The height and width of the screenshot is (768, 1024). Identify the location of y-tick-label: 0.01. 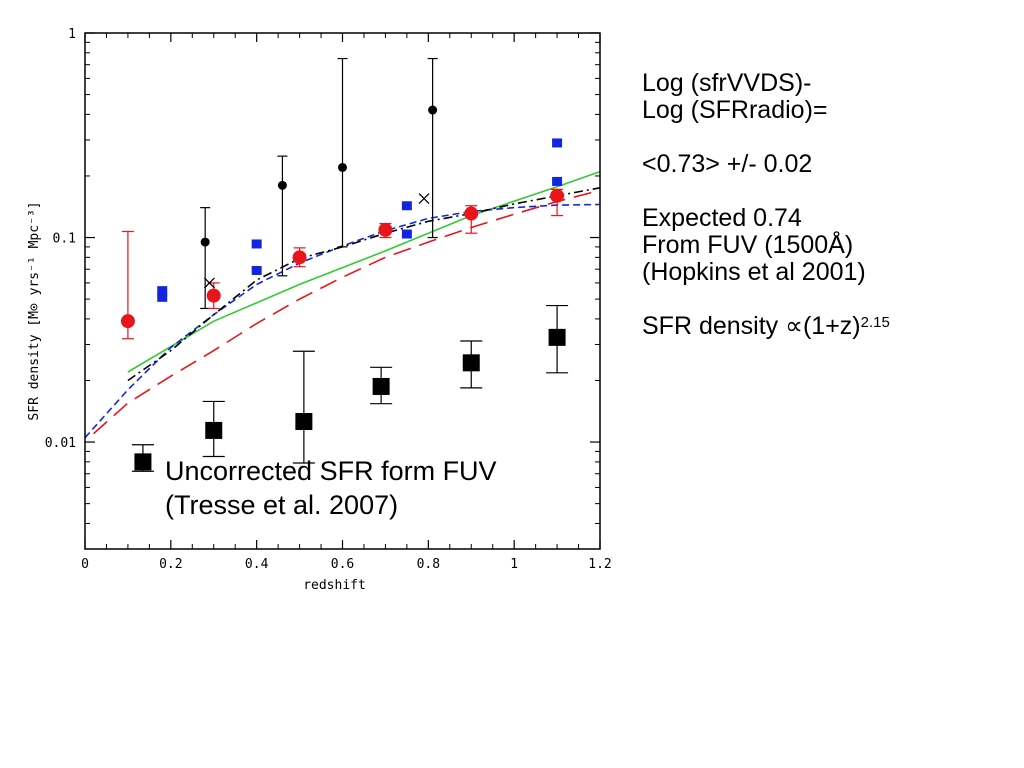
(60, 443).